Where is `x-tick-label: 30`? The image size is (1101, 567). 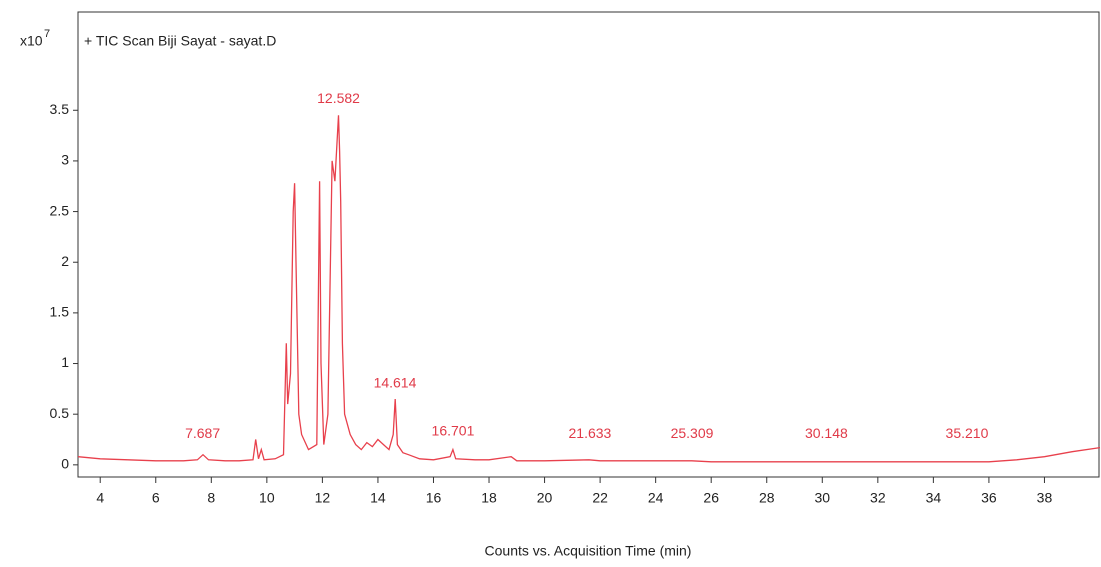 x-tick-label: 30 is located at coordinates (822, 498).